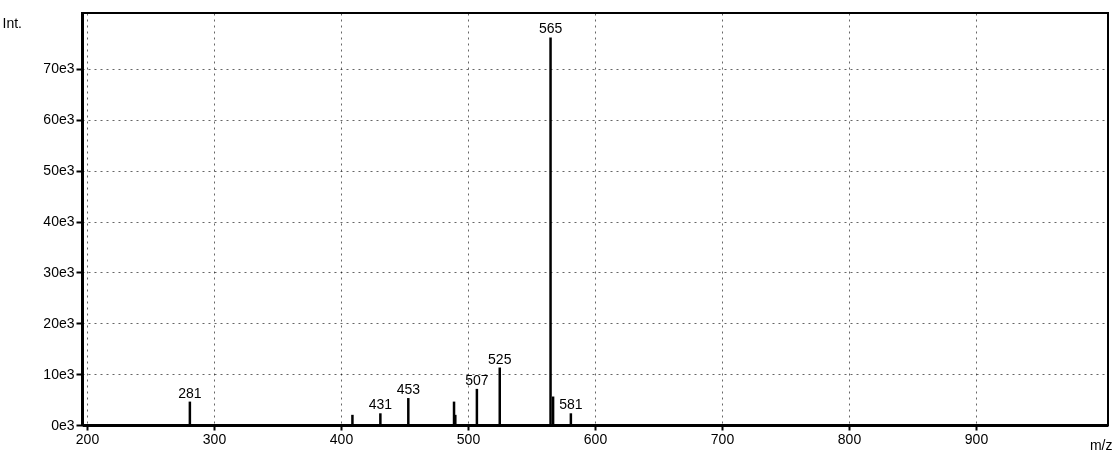 The image size is (1119, 456). Describe the element at coordinates (59, 170) in the screenshot. I see `y-tick-label: 50e3` at that location.